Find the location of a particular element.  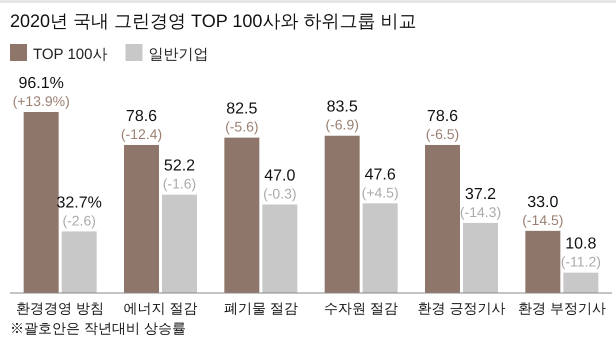

annotation: (-14.3) is located at coordinates (481, 212).